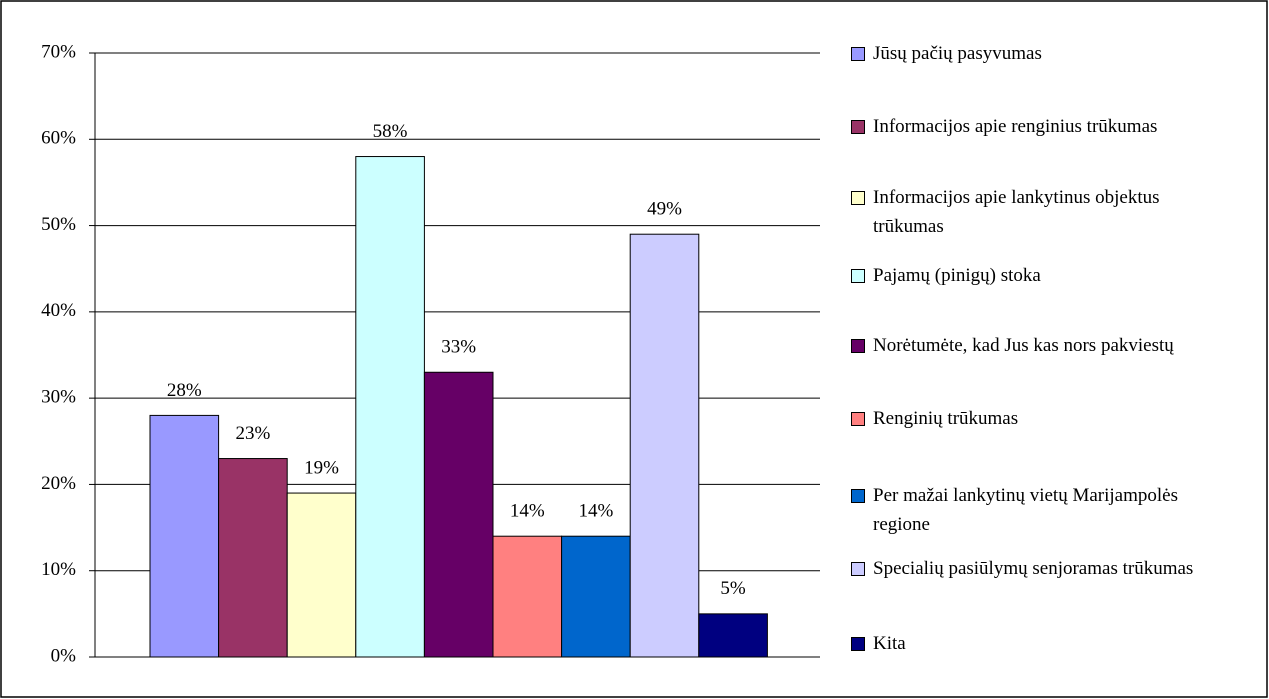  Describe the element at coordinates (946, 418) in the screenshot. I see `legend-label: Renginių trūkumas` at that location.